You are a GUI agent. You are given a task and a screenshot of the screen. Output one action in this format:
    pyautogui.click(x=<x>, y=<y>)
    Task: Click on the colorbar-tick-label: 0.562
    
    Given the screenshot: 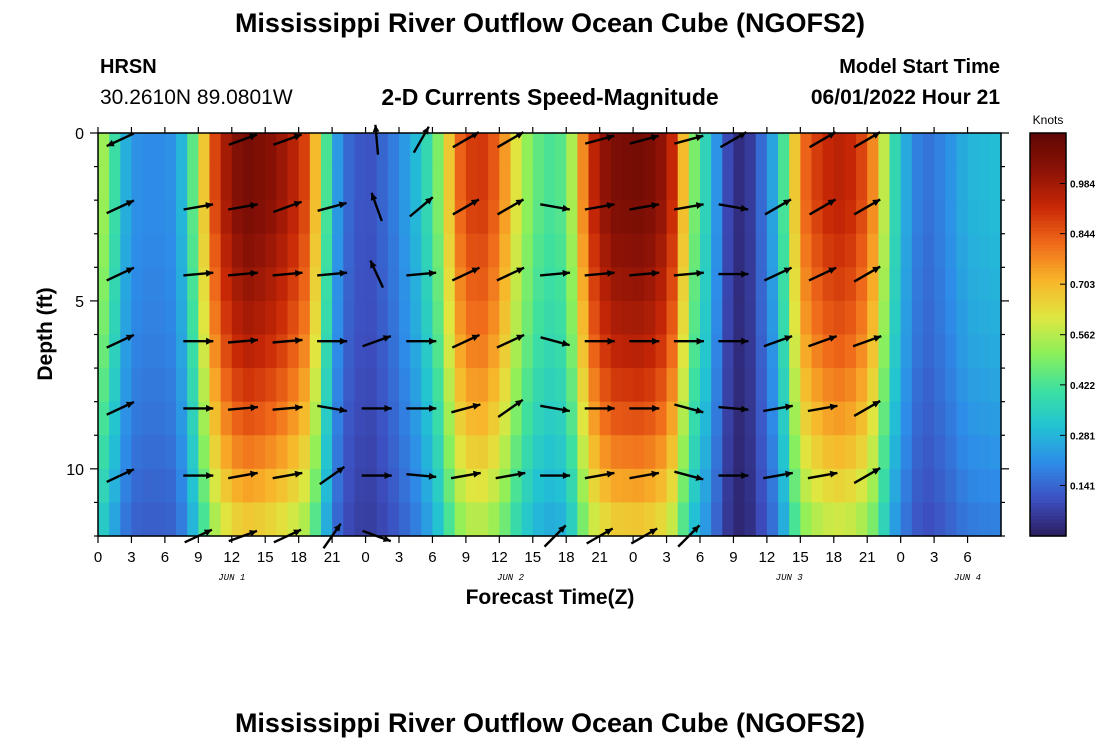 What is the action you would take?
    pyautogui.click(x=1082, y=336)
    